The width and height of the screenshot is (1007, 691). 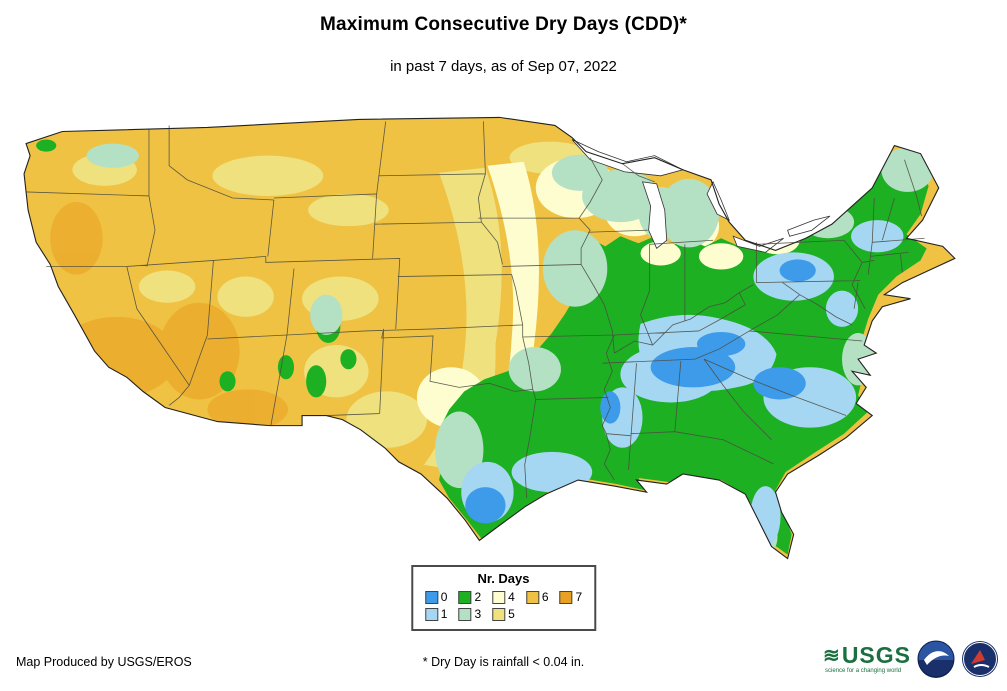 I want to click on lake-ontario, so click(x=809, y=226).